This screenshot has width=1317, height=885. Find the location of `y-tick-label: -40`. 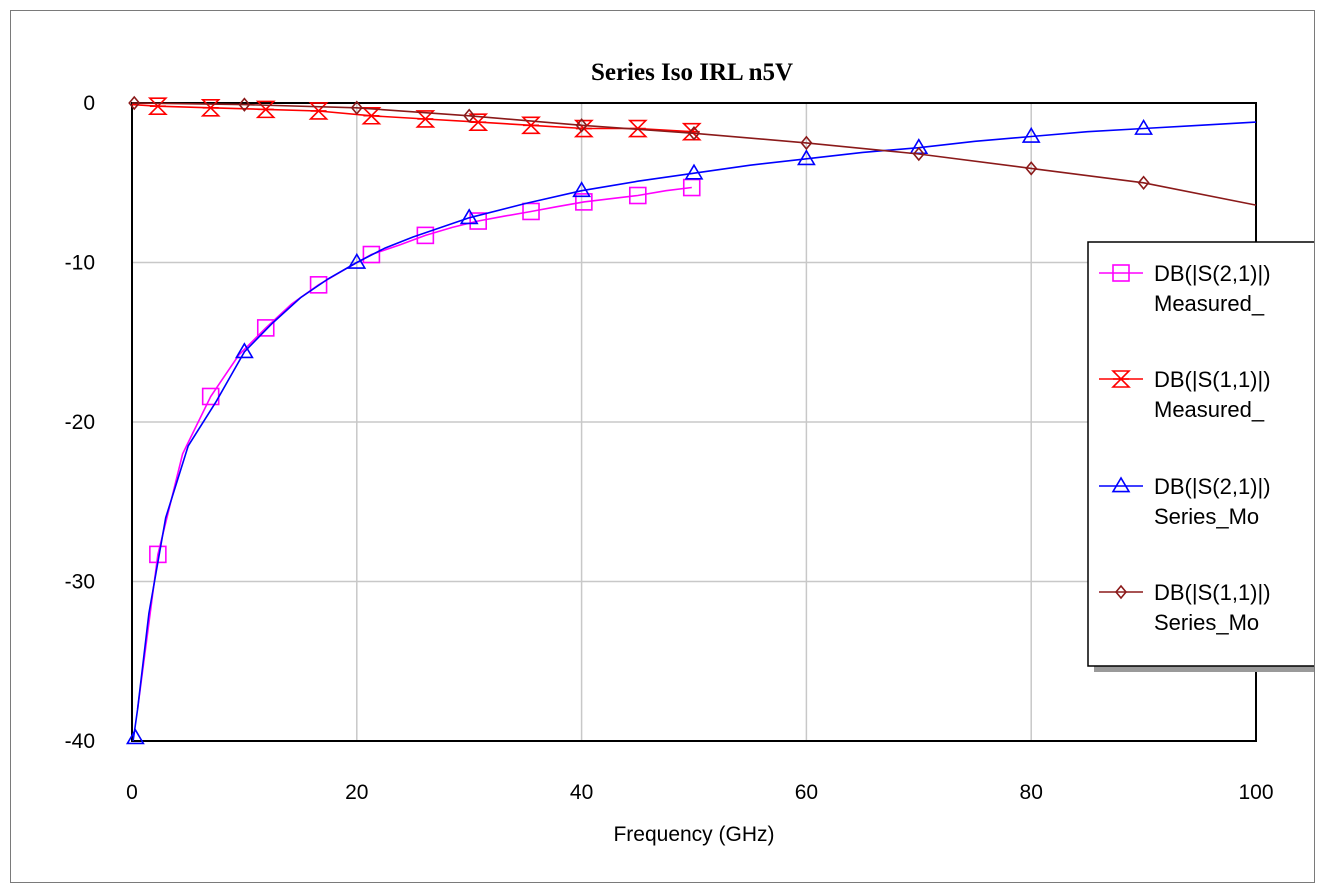

y-tick-label: -40 is located at coordinates (80, 741).